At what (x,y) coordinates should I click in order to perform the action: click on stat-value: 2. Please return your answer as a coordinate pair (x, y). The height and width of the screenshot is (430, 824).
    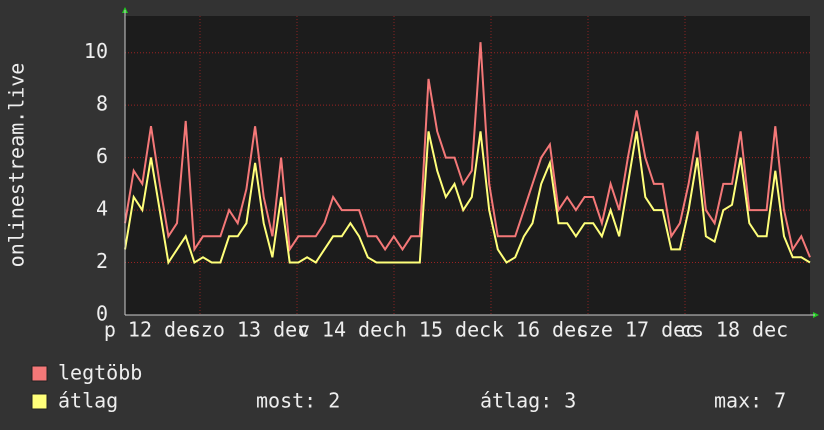
    Looking at the image, I should click on (334, 401).